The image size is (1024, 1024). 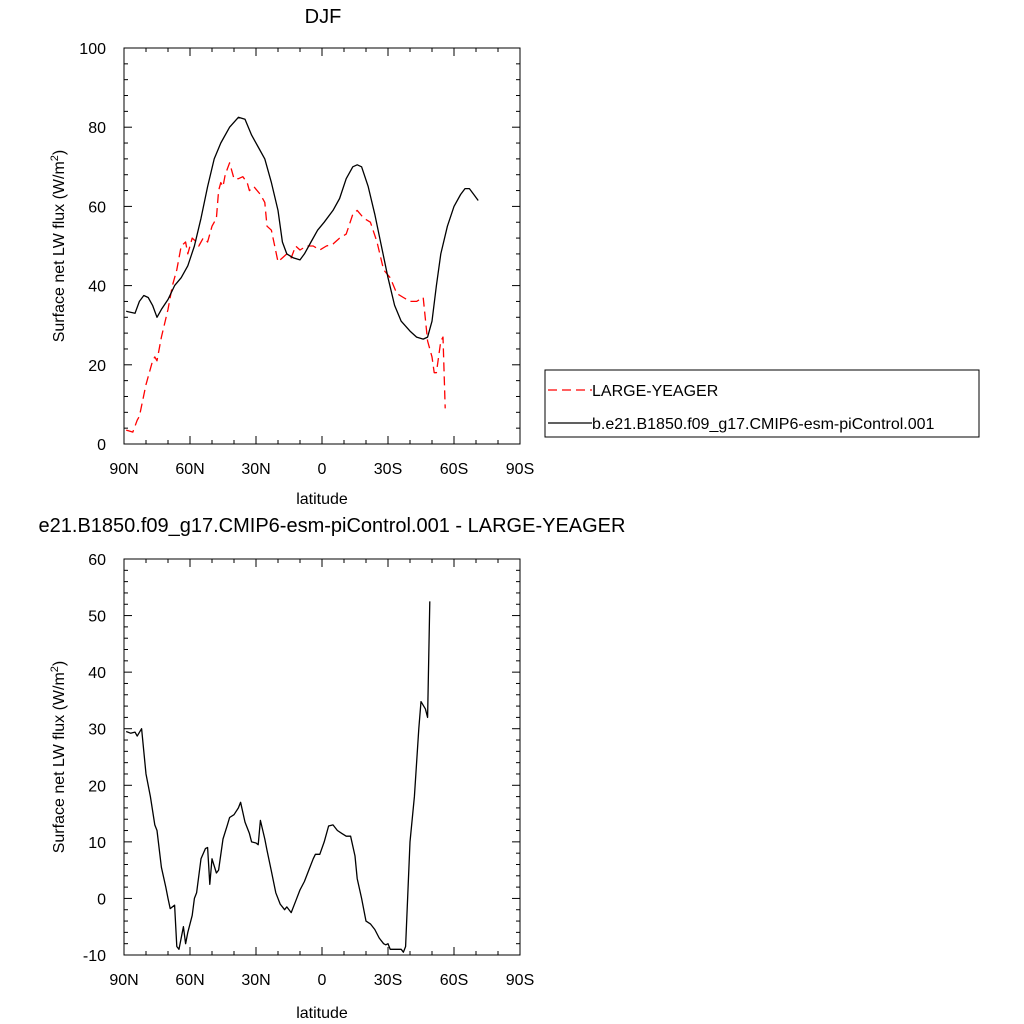 What do you see at coordinates (97, 843) in the screenshot?
I see `bottom-y-tick-label: 10` at bounding box center [97, 843].